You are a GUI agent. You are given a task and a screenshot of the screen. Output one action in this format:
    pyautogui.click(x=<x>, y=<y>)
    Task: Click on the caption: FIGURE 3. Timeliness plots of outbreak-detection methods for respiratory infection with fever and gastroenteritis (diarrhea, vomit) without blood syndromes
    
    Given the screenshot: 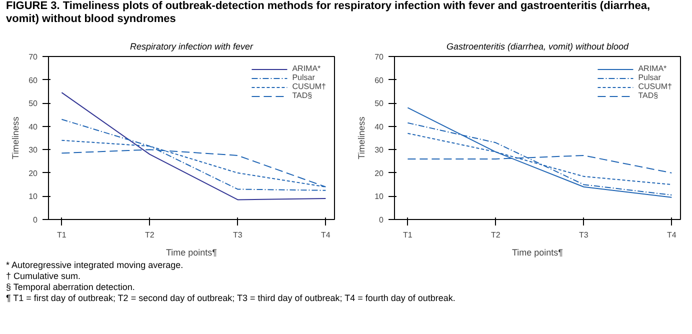 What is the action you would take?
    pyautogui.click(x=328, y=12)
    